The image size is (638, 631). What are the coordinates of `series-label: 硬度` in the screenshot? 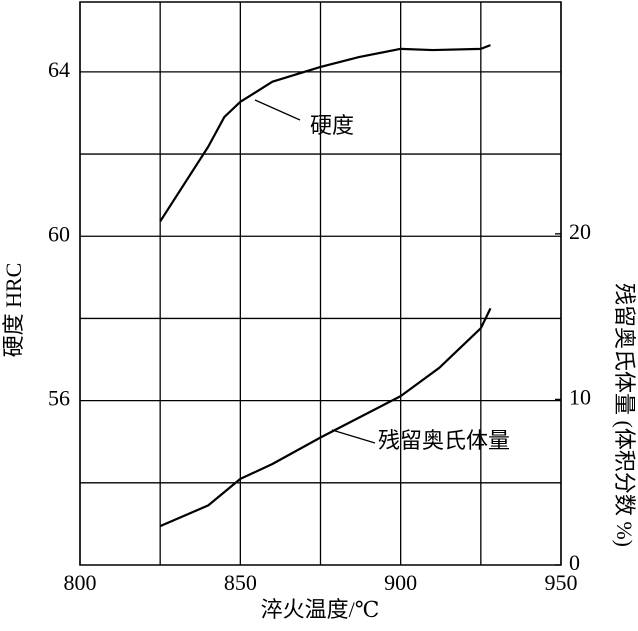 It's located at (332, 125).